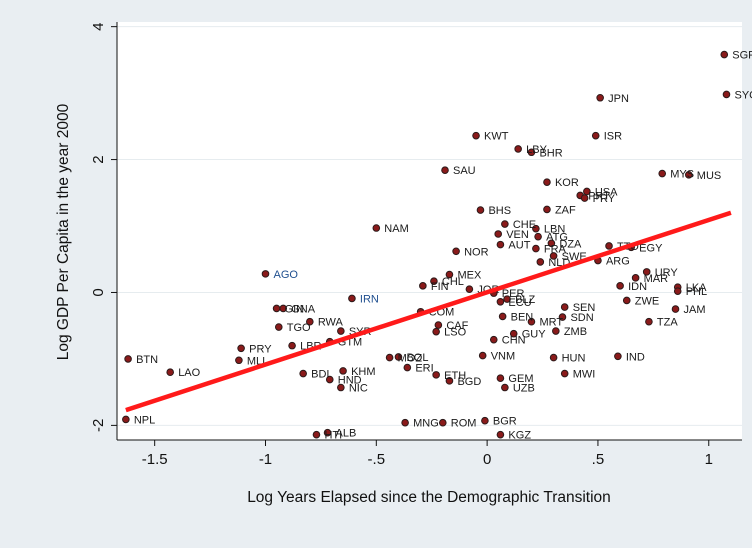 This screenshot has width=752, height=548. I want to click on y-tick-label: 0, so click(98, 292).